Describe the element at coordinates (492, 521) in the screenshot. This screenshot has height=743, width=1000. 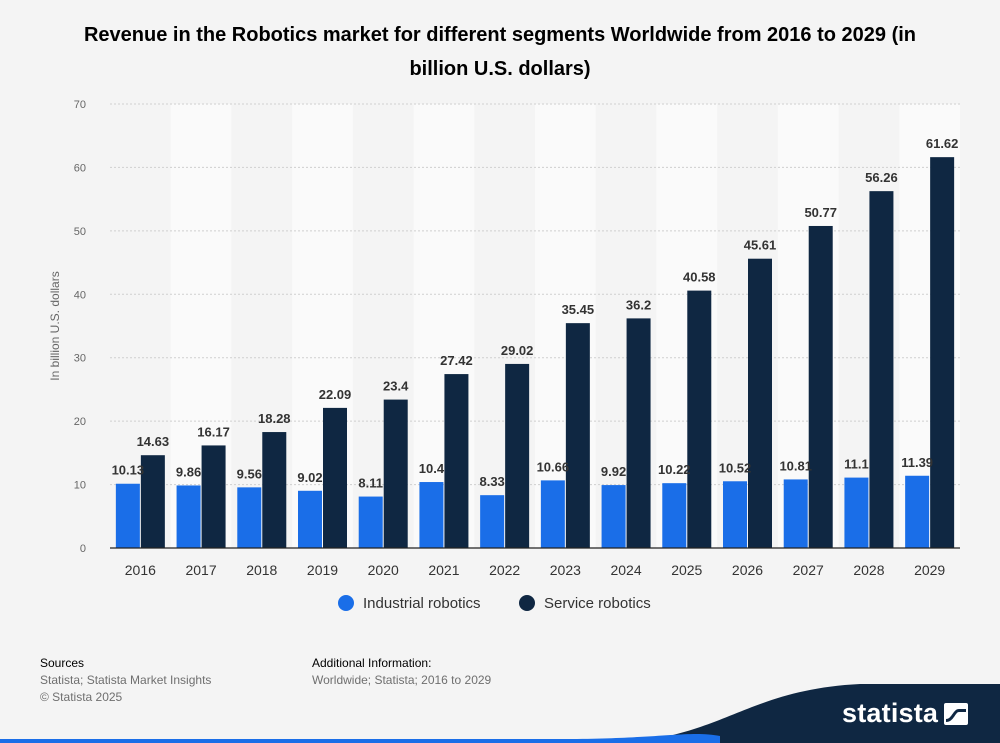
I see `bar-industrial-2022` at that location.